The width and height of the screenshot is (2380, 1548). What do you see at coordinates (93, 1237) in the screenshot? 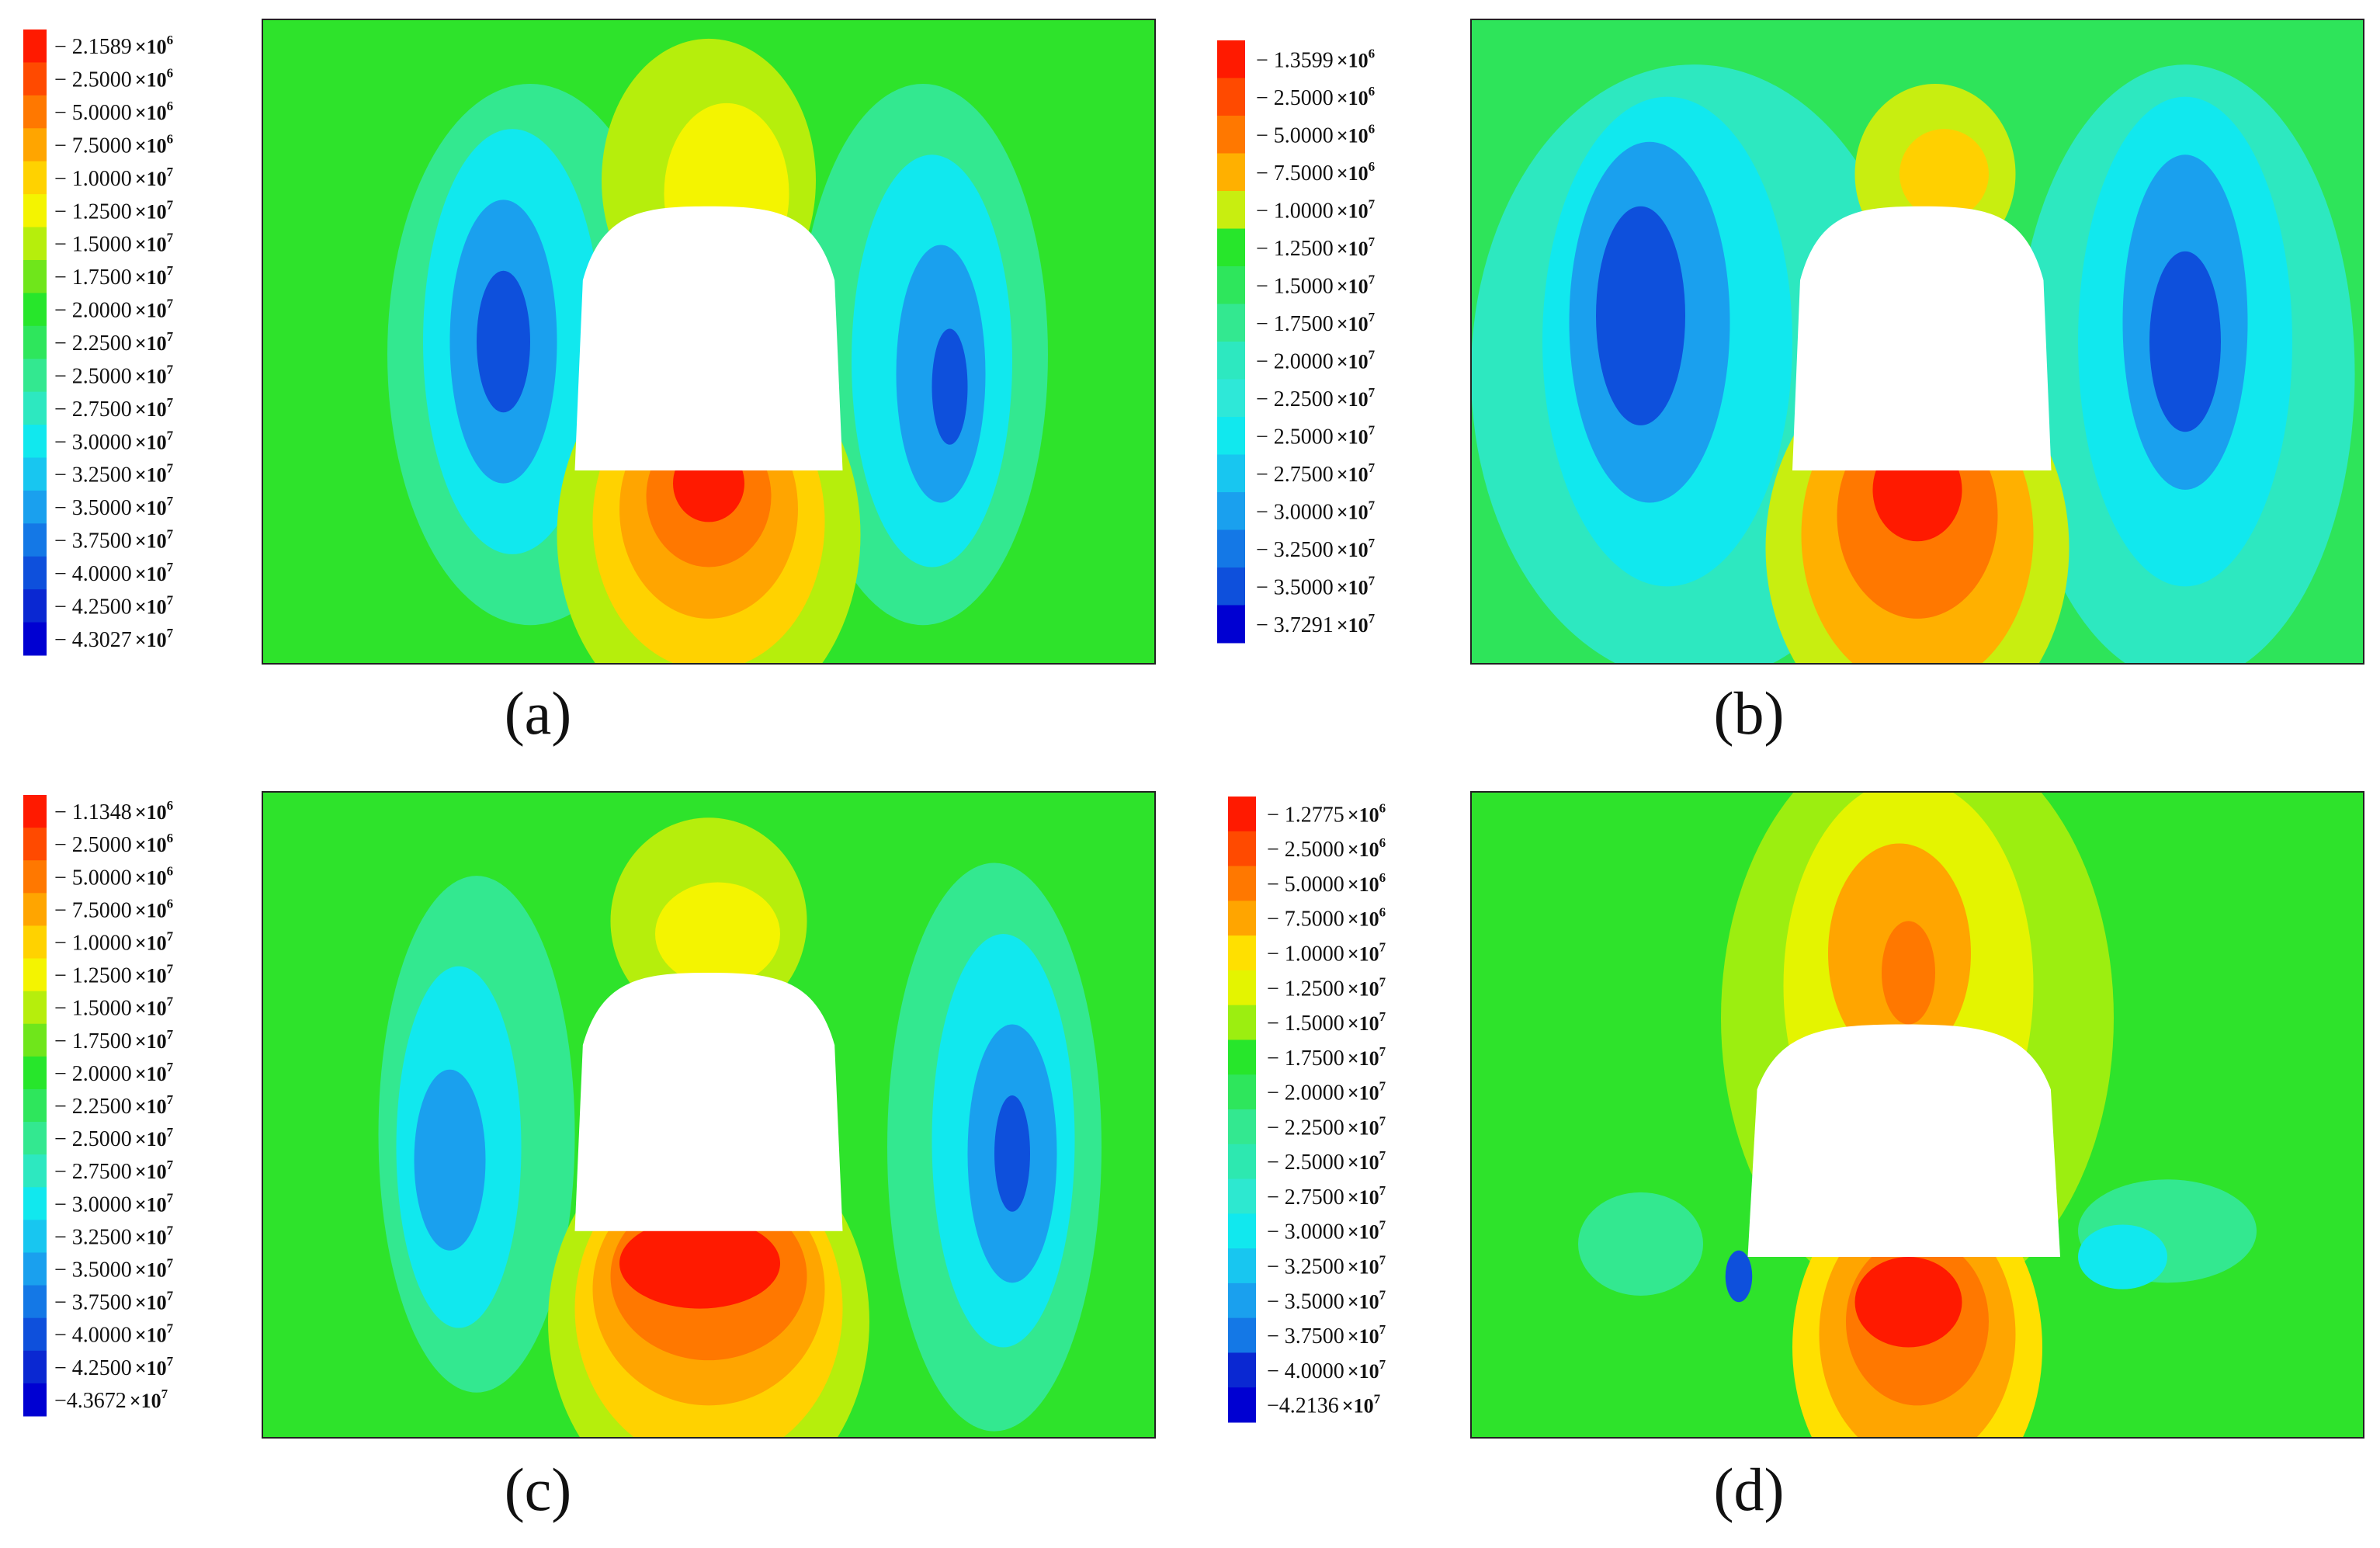
I see `legend-mantissa: − 3.2500` at bounding box center [93, 1237].